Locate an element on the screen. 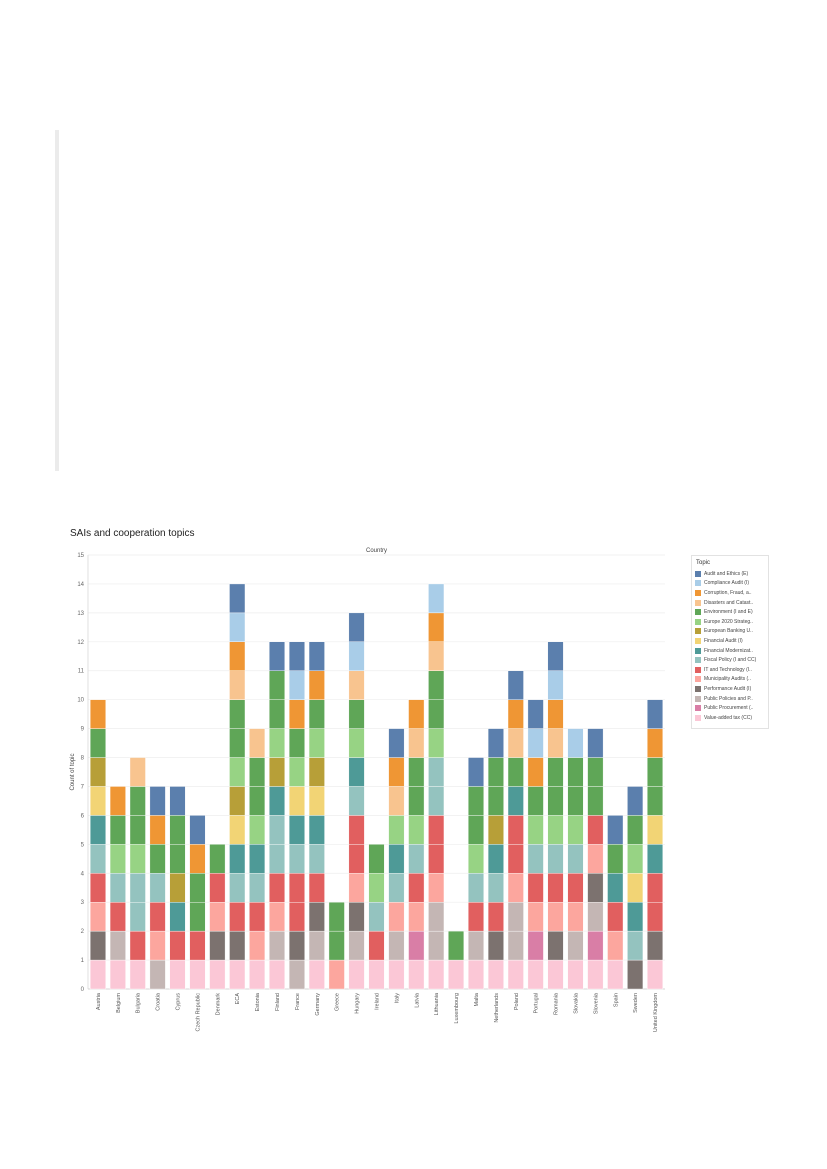 This screenshot has width=827, height=1169. y-tick-label: 7 is located at coordinates (83, 787).